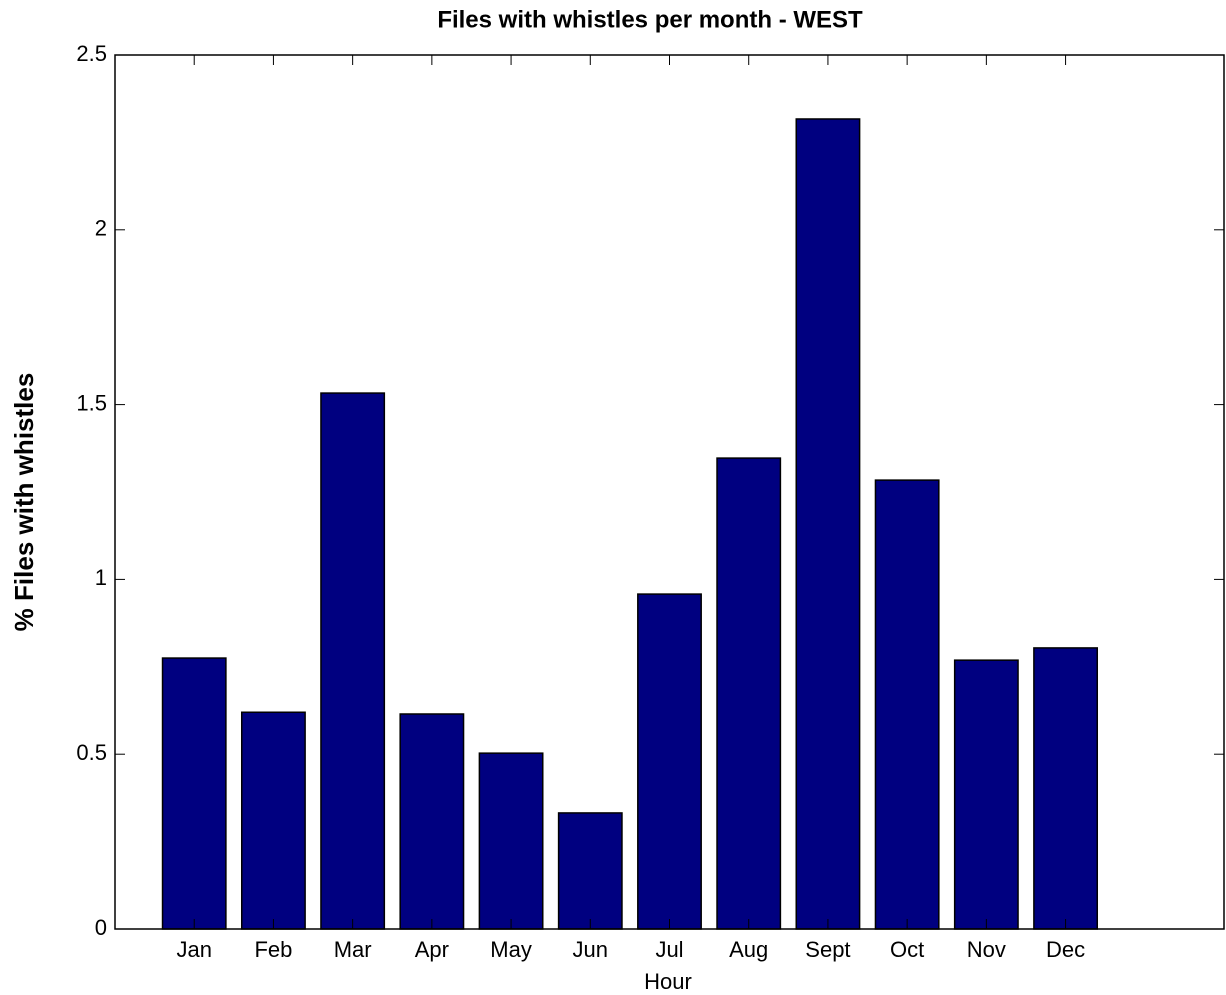 The image size is (1226, 995). I want to click on y-tick-label: 2, so click(101, 228).